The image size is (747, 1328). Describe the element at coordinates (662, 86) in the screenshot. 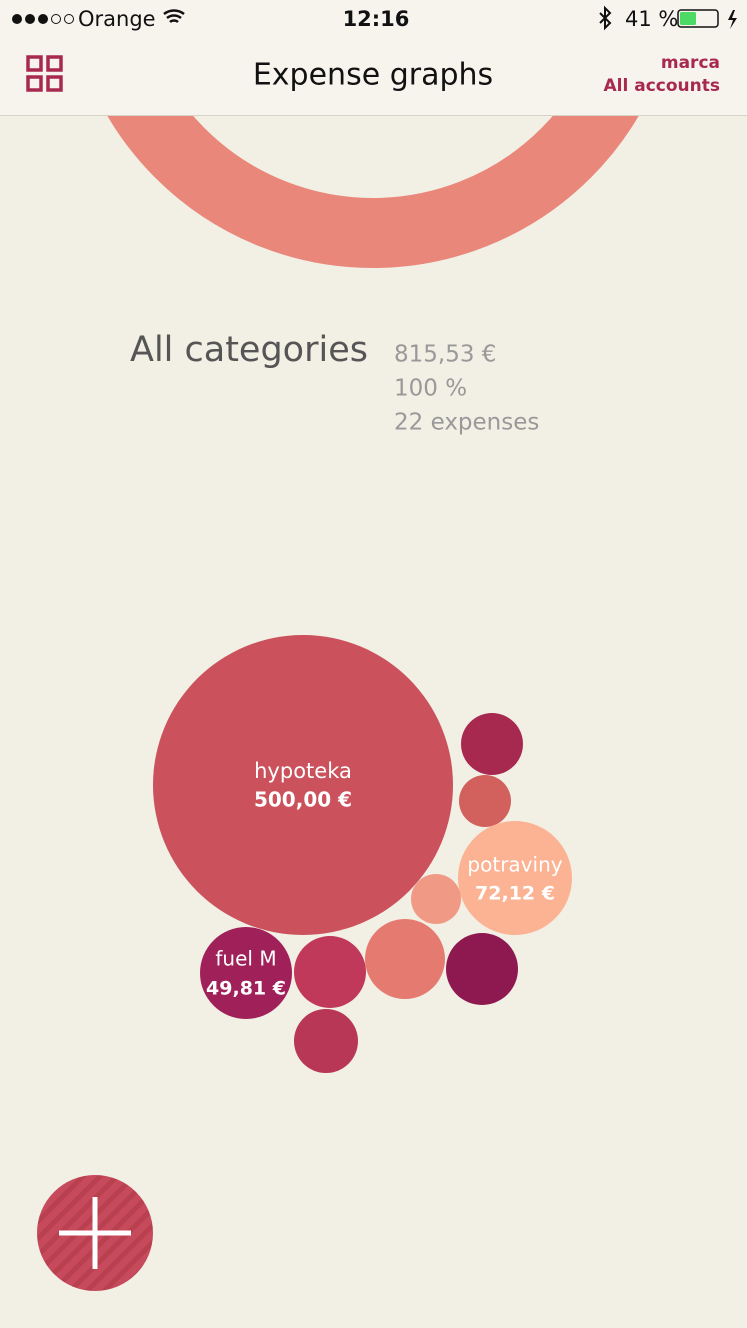

I see `account-selector: All accounts` at that location.